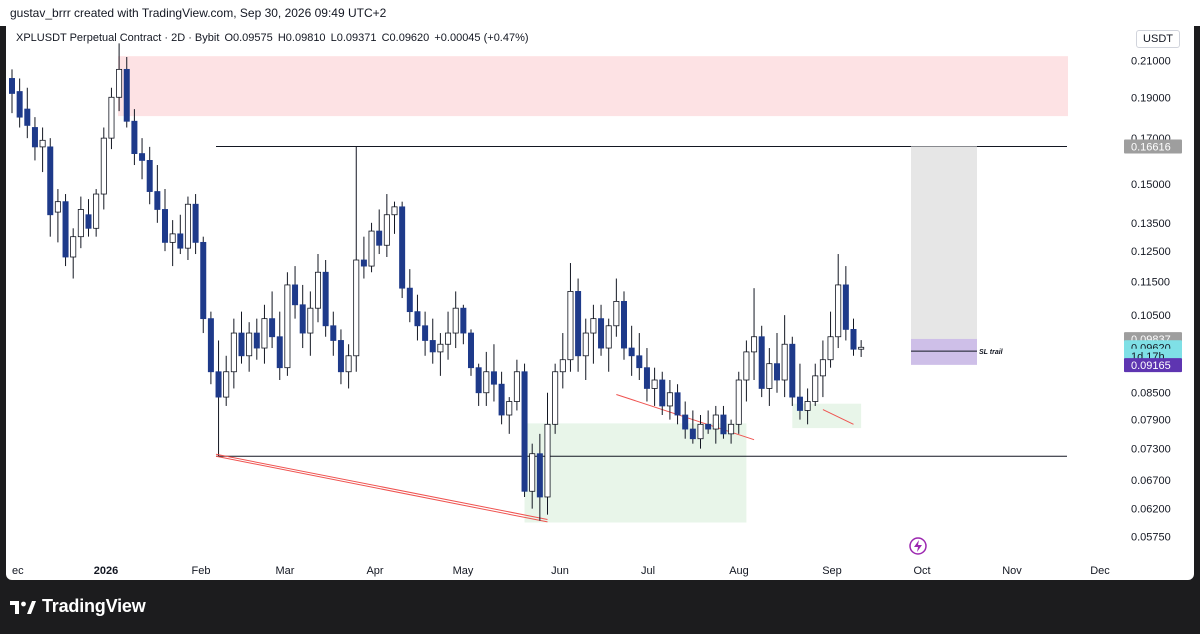  I want to click on y-tick-label: 0.06700, so click(1151, 481).